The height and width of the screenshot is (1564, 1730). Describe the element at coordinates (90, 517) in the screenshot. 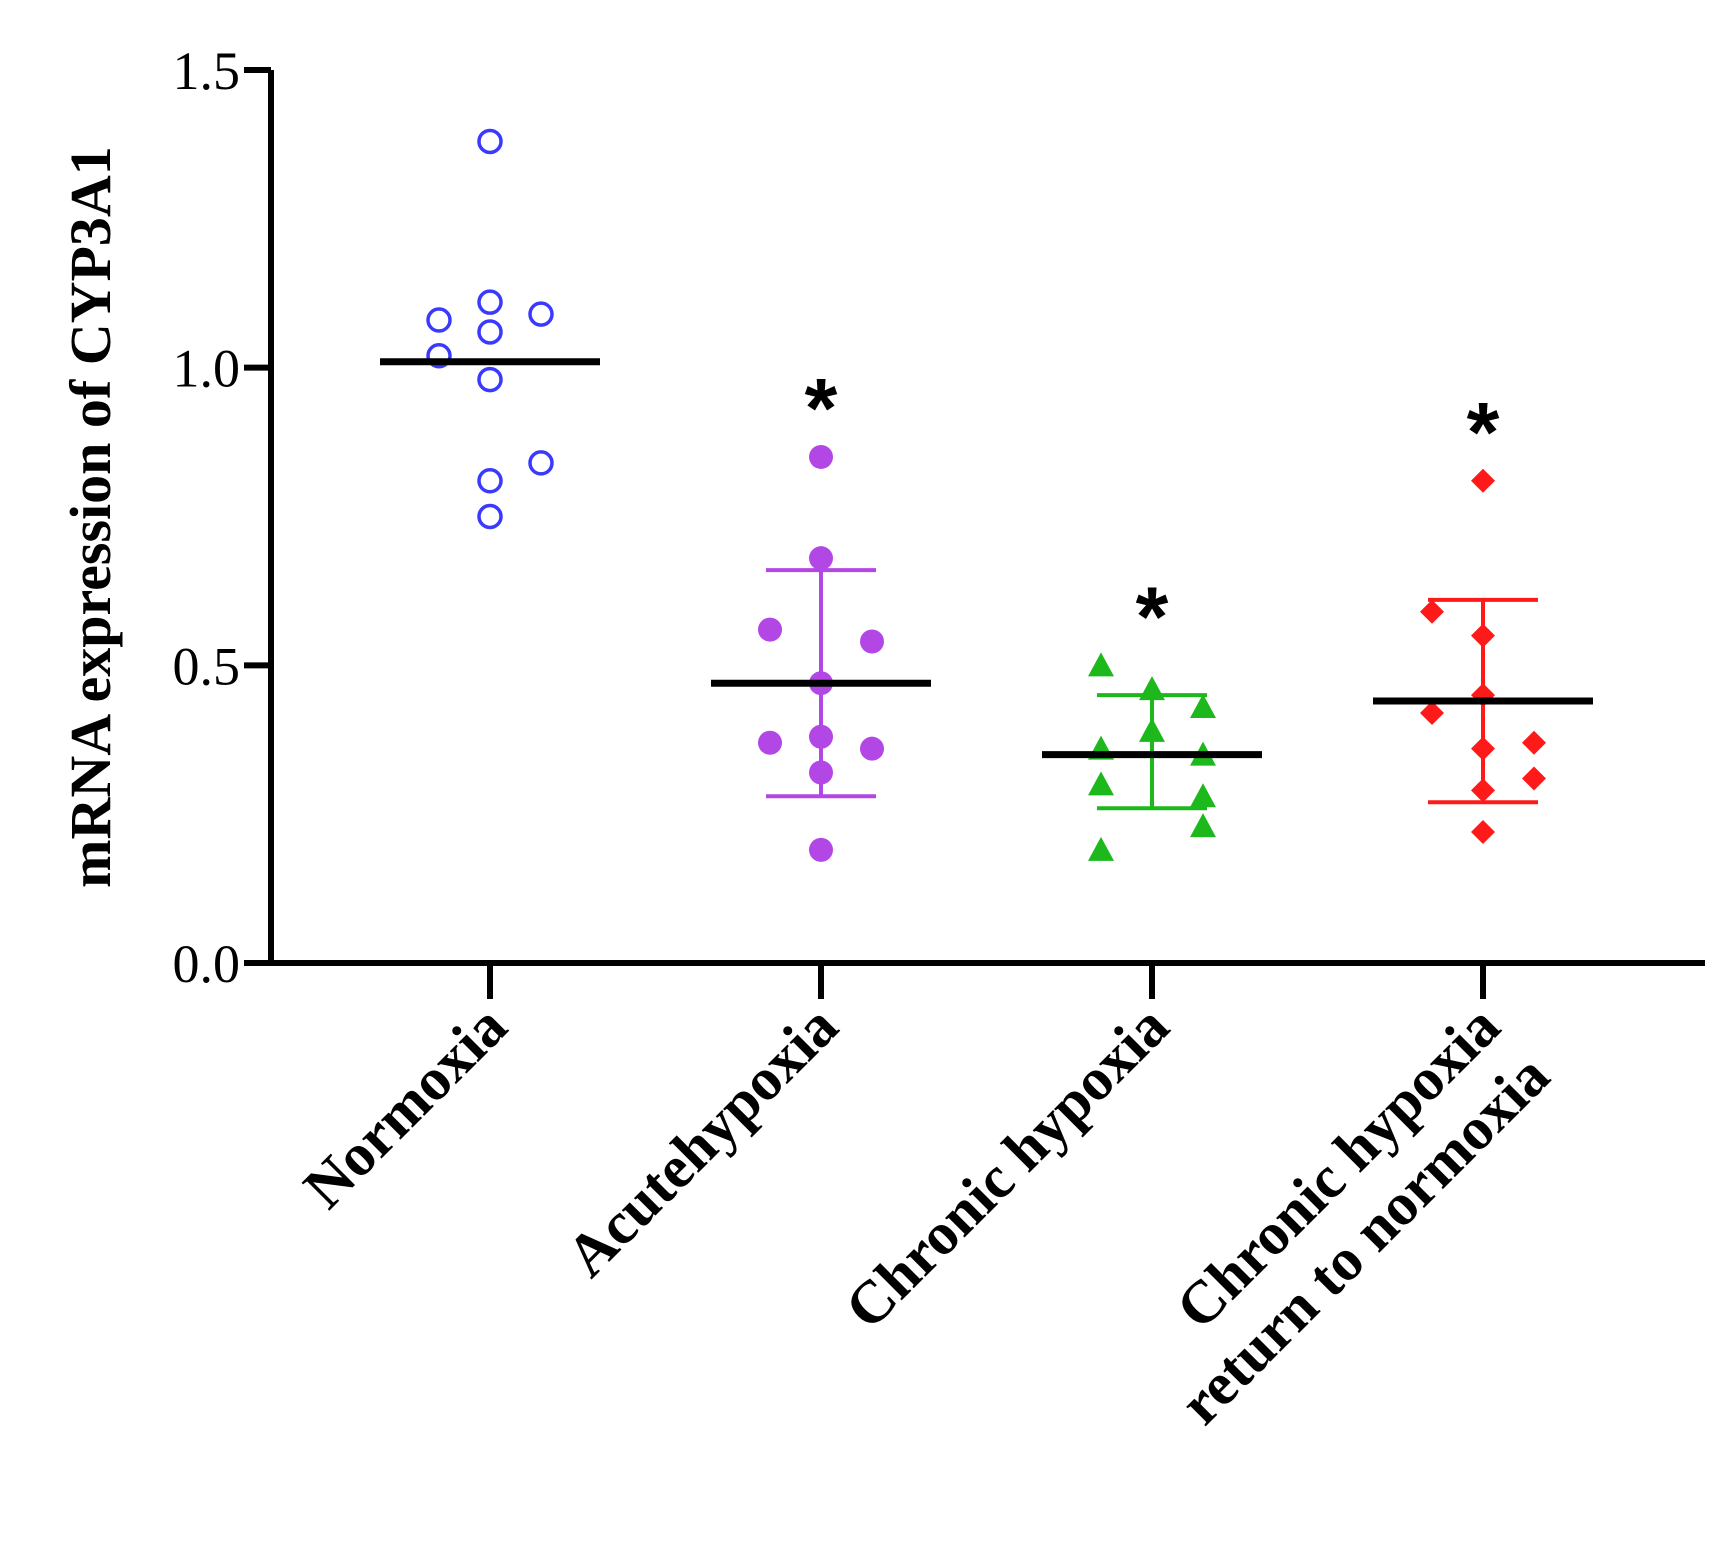

I see `y-axis-label: mRNA expression of CYP3A1` at that location.